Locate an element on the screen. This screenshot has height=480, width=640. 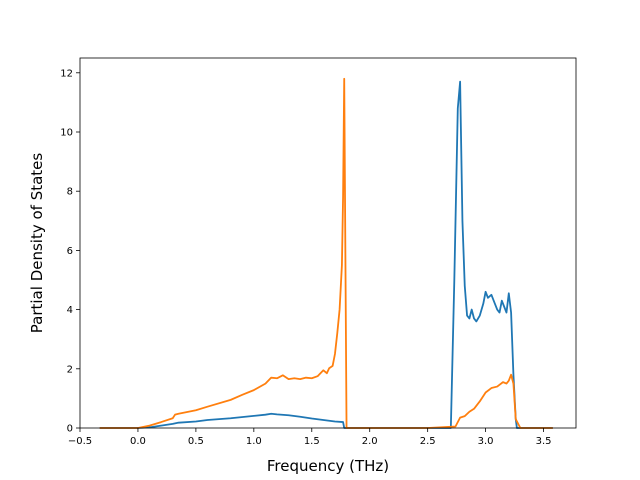
y-axis-label: Partial Density of States is located at coordinates (37, 243).